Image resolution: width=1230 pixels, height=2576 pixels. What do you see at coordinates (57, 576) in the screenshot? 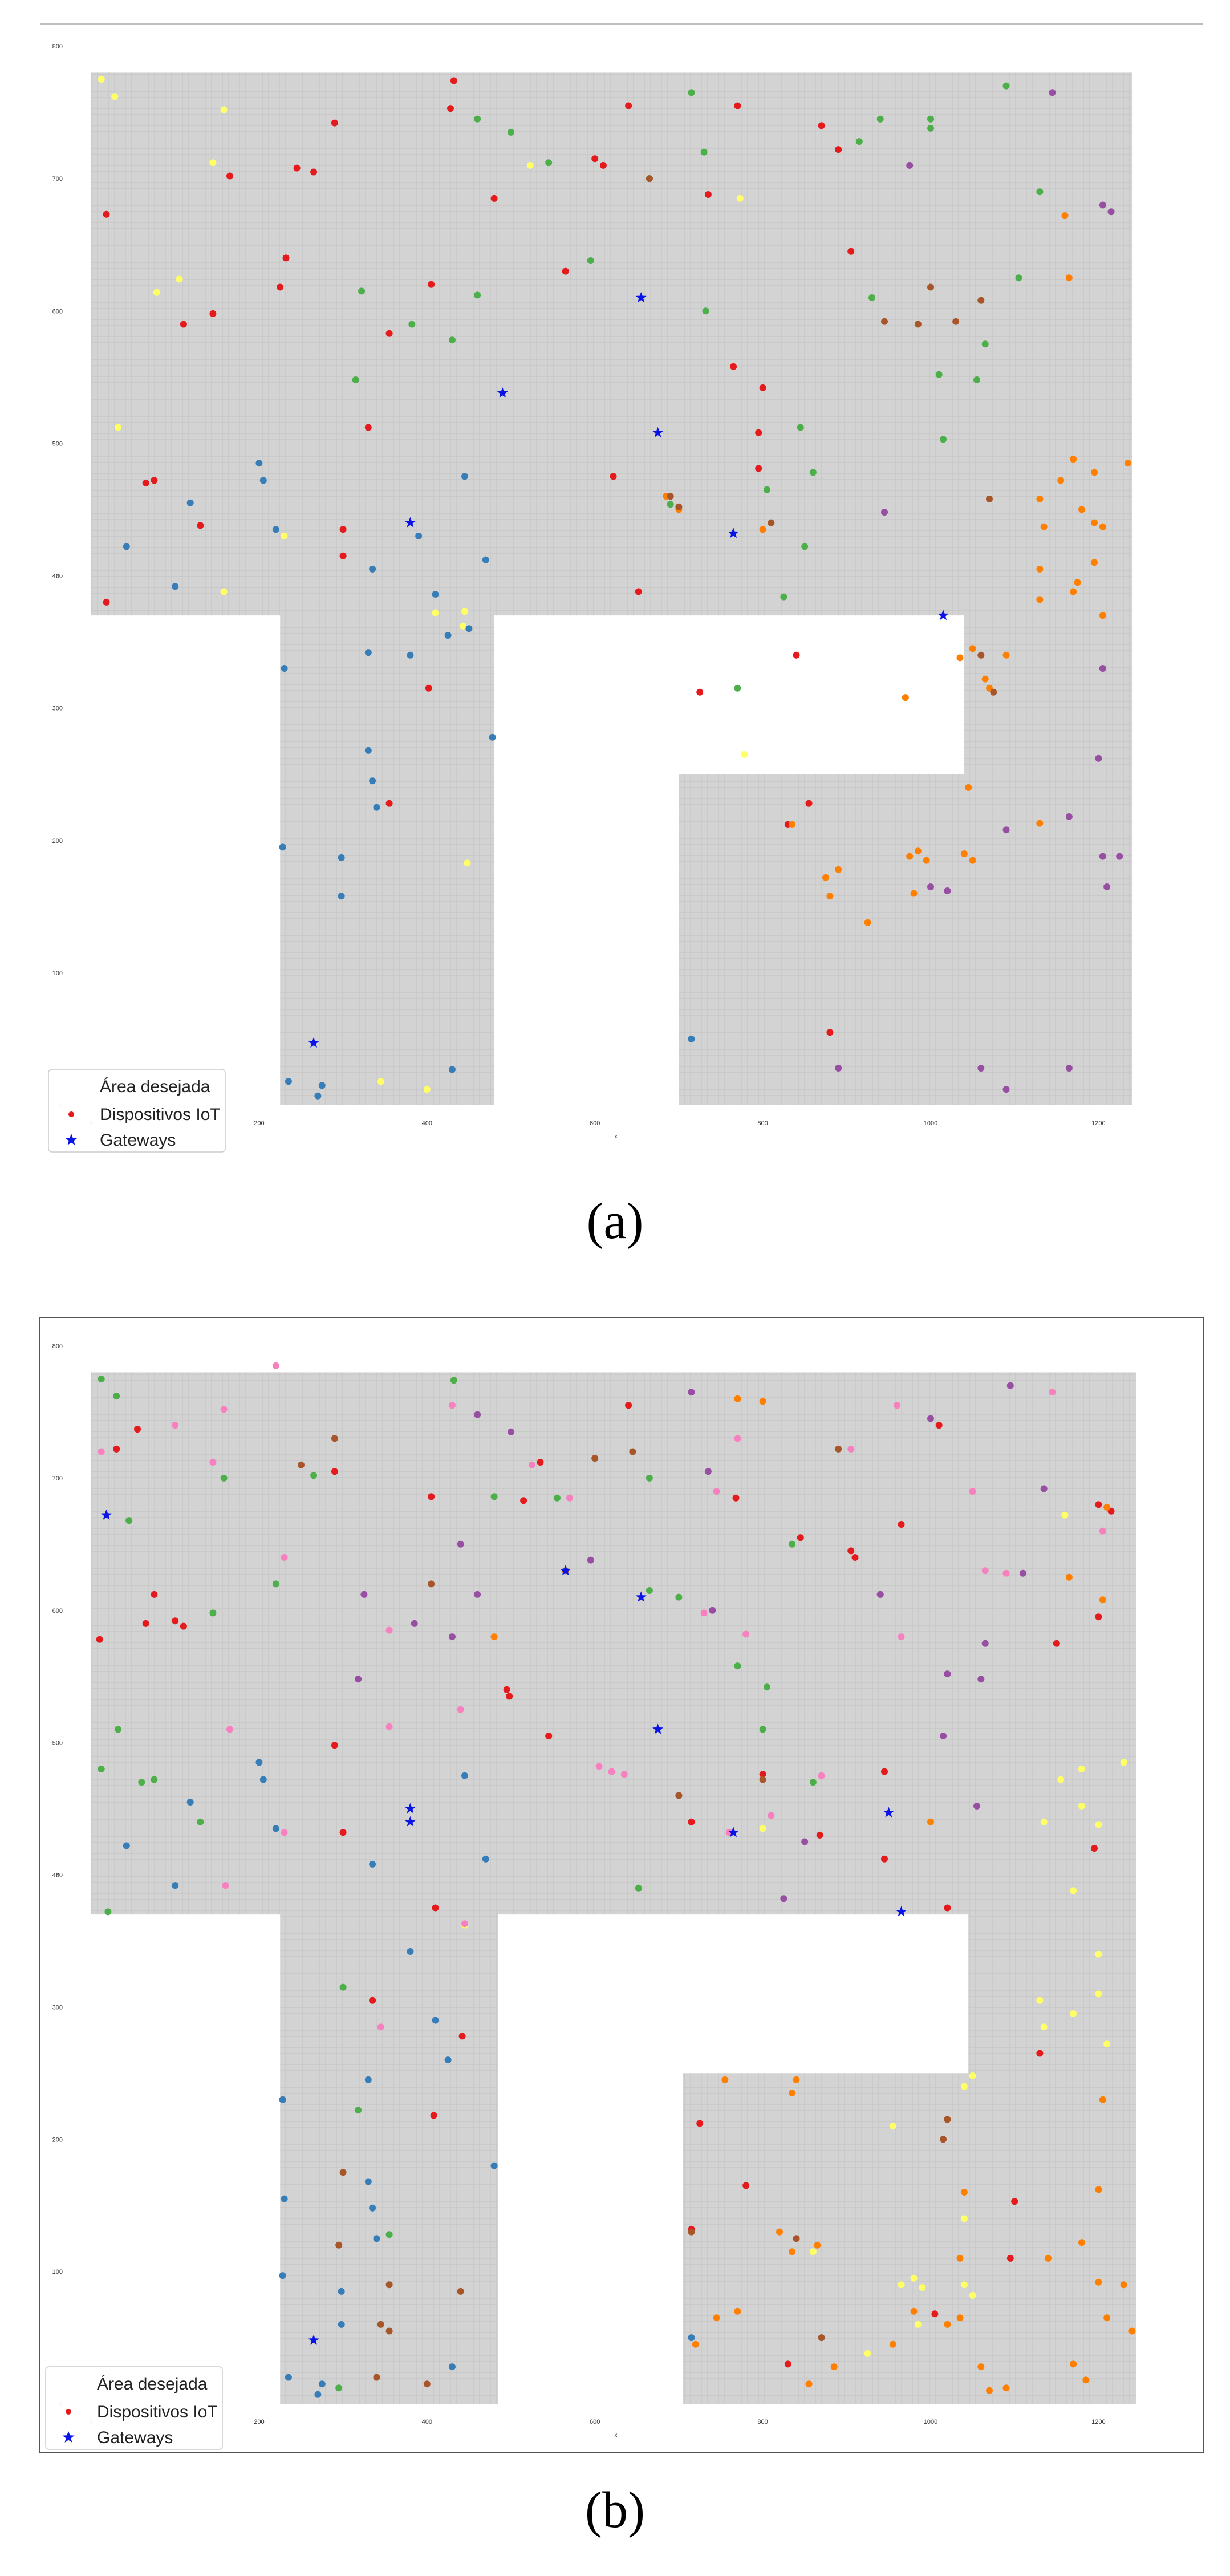
I see `y-tick-label: 400` at bounding box center [57, 576].